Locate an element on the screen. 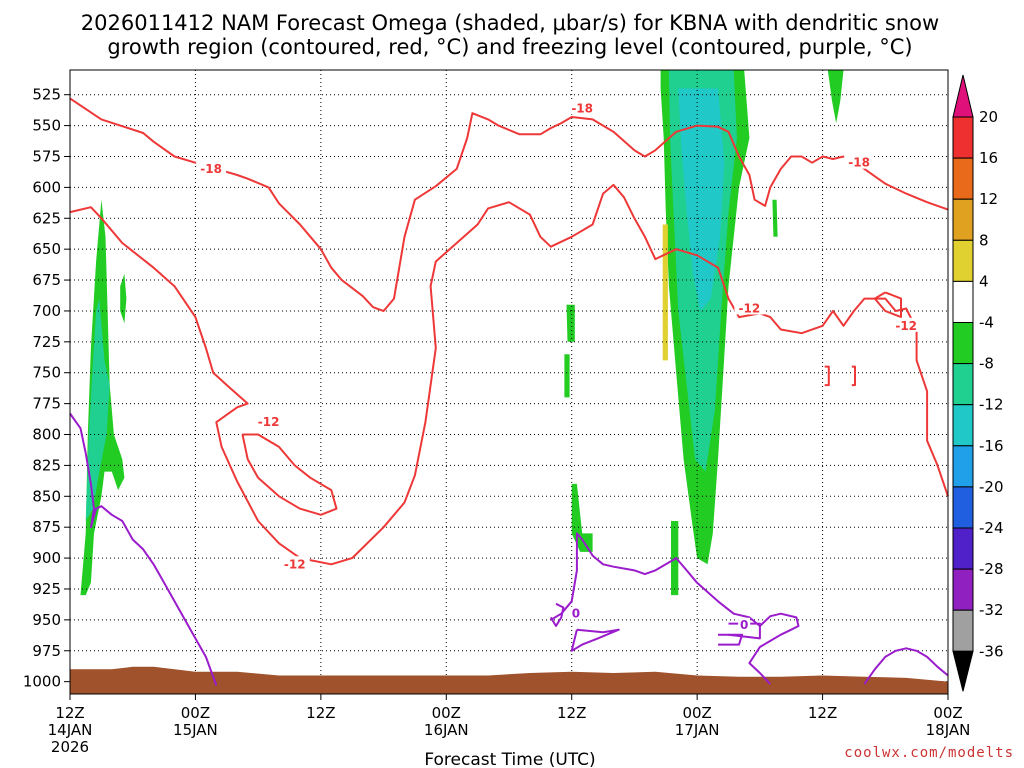  colorbar-label-12: -32 is located at coordinates (991, 610).